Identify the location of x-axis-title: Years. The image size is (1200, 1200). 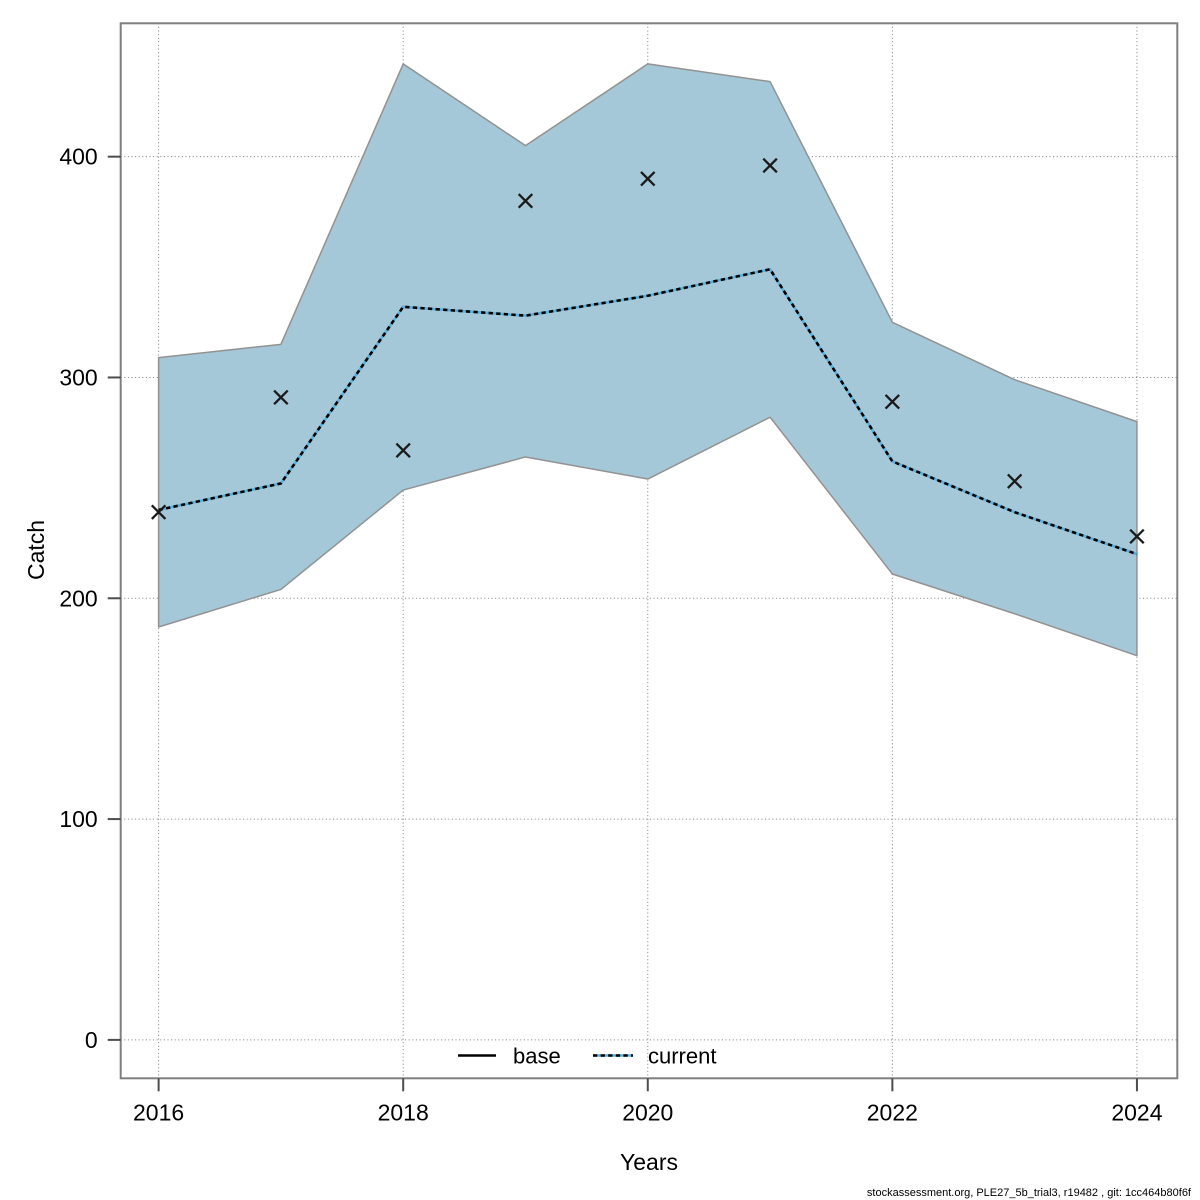
(649, 1162).